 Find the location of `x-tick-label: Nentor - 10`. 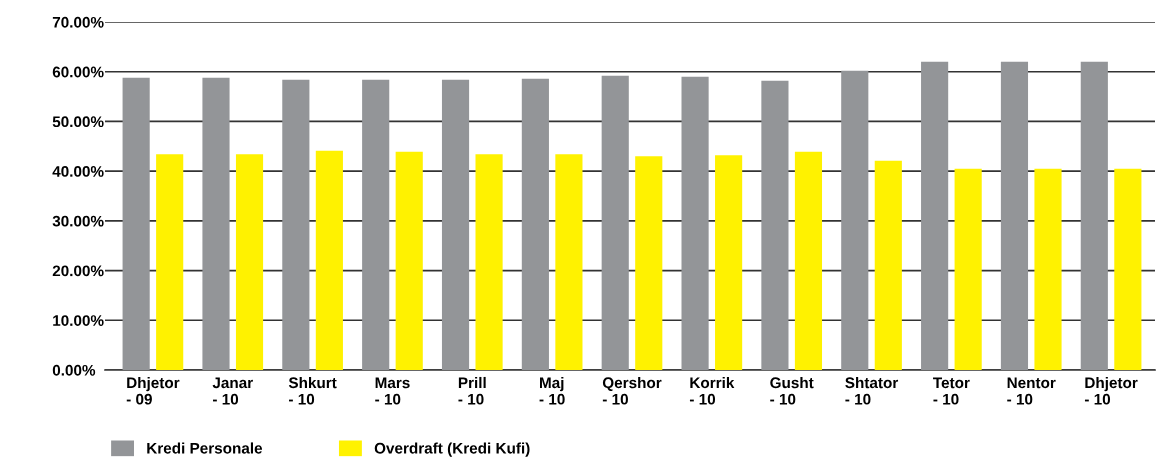

x-tick-label: Nentor - 10 is located at coordinates (1031, 391).